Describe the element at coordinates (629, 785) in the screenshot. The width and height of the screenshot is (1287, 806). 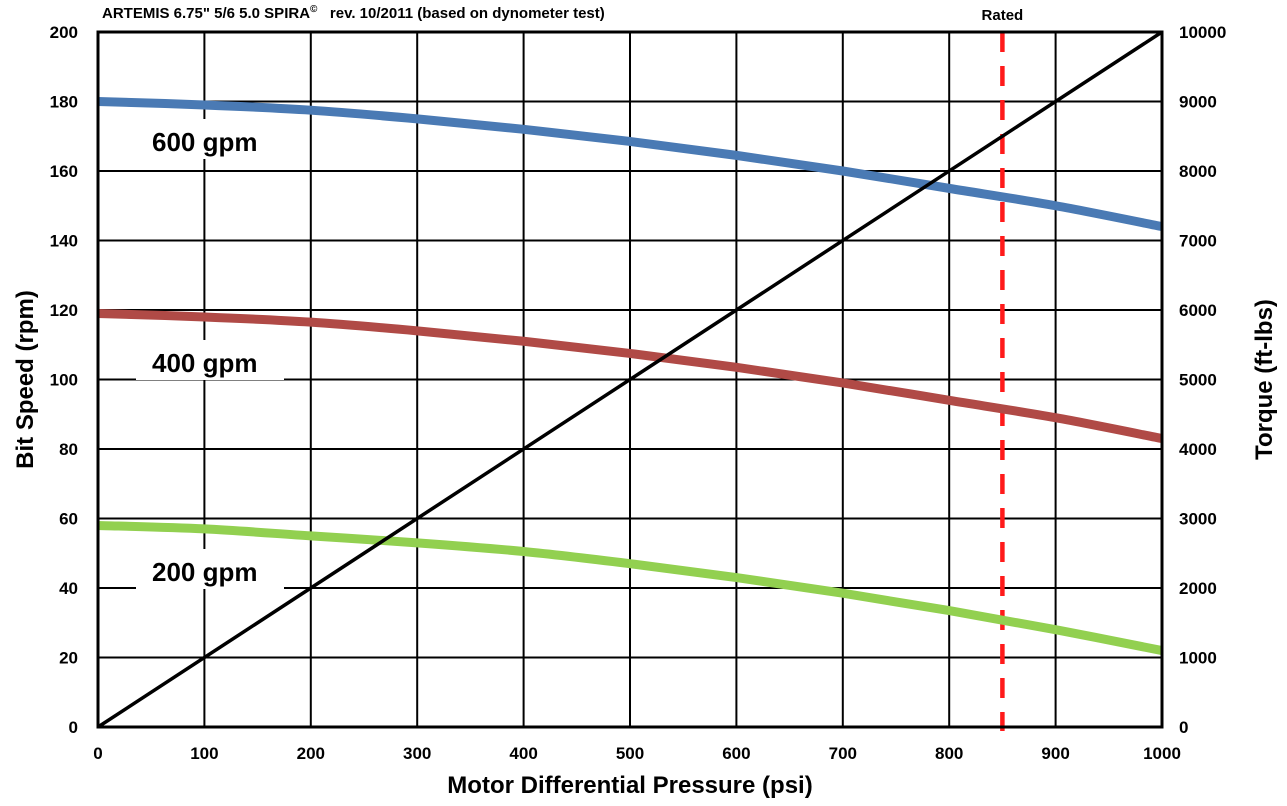
I see `x-axis-label: Motor Differential Pressure (psi)` at that location.